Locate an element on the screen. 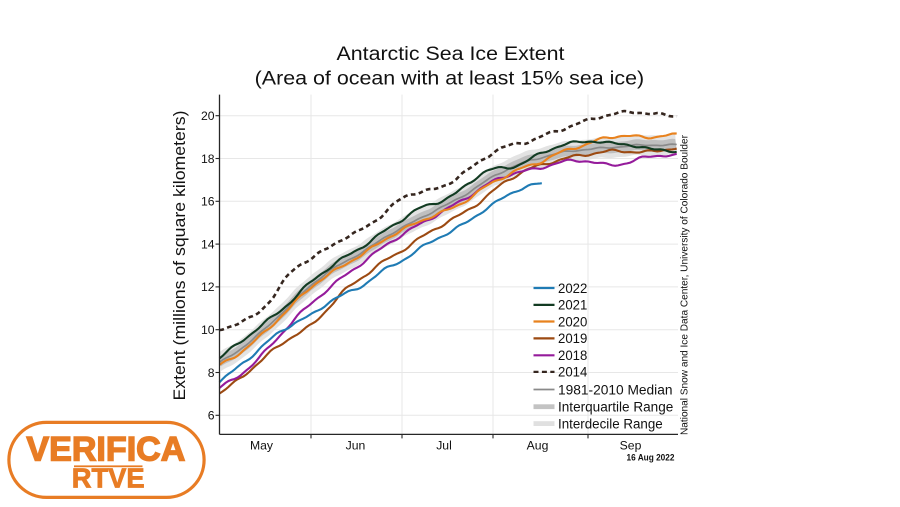 The width and height of the screenshot is (900, 507). svg-text: RTVE is located at coordinates (108, 478).